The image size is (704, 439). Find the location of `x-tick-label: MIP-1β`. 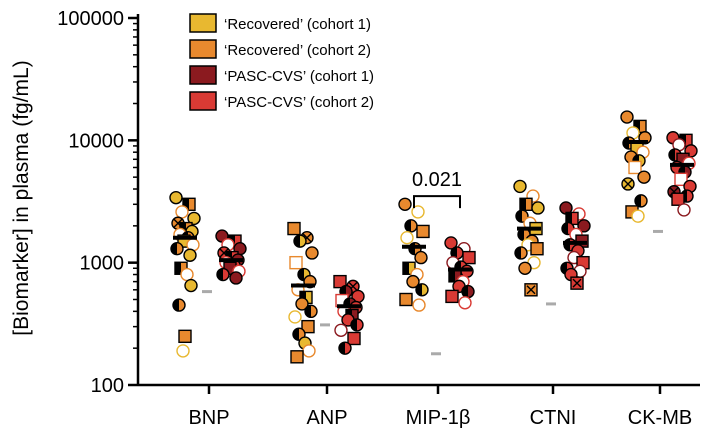

x-tick-label: MIP-1β is located at coordinates (438, 418).